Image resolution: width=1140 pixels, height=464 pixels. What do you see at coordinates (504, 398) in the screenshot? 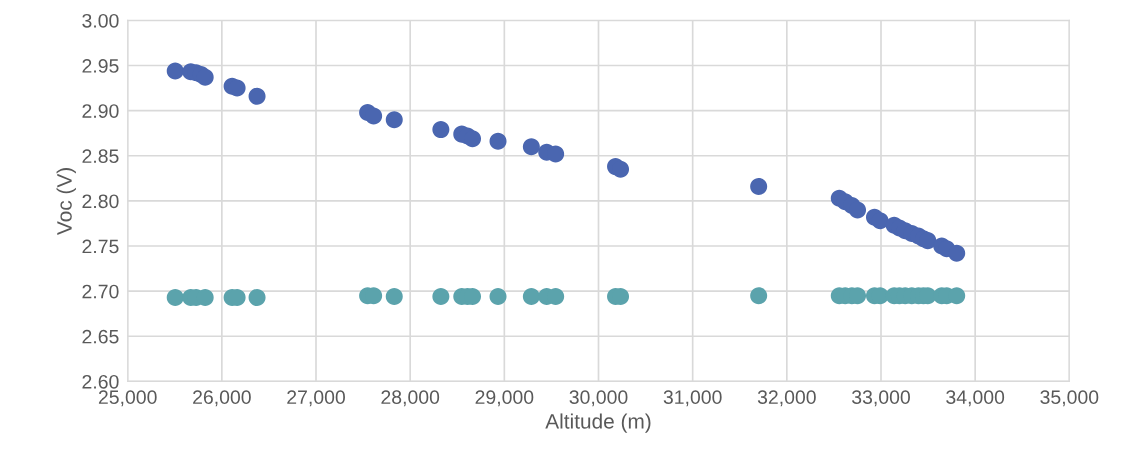
I see `x-tick-label: 29,000` at bounding box center [504, 398].